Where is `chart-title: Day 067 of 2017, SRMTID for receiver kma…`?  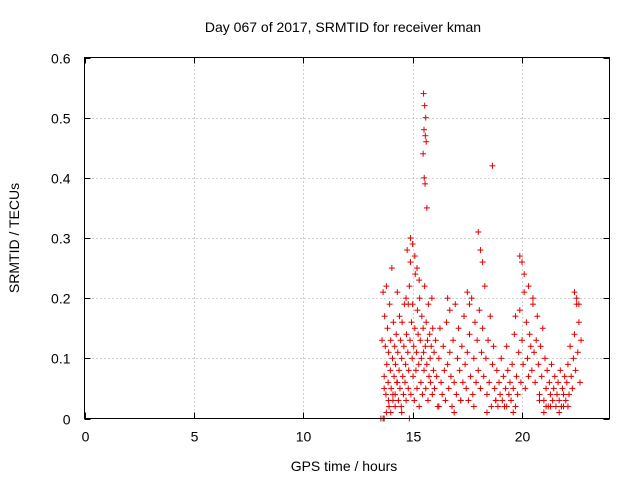
chart-title: Day 067 of 2017, SRMTID for receiver kma… is located at coordinates (343, 27).